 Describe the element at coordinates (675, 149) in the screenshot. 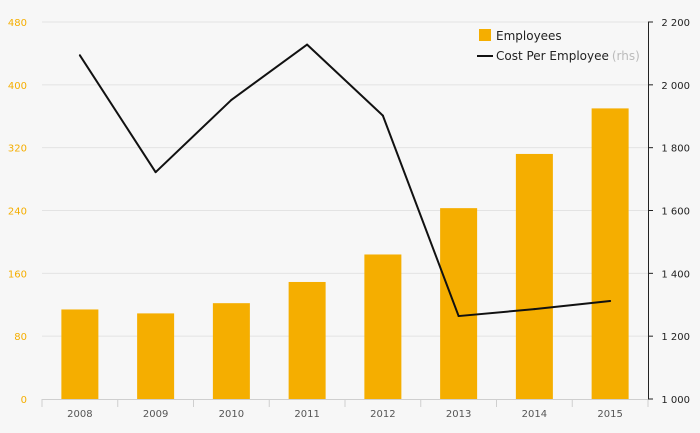

I see `right-tick-label: 1 800` at that location.